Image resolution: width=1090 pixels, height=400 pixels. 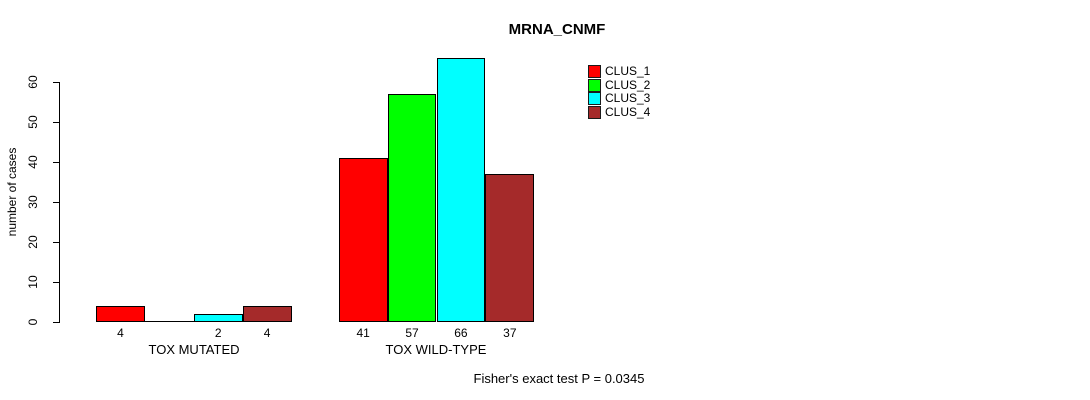 What do you see at coordinates (363, 333) in the screenshot?
I see `bar-value-label-clus-1-tox-wild-type: 41` at bounding box center [363, 333].